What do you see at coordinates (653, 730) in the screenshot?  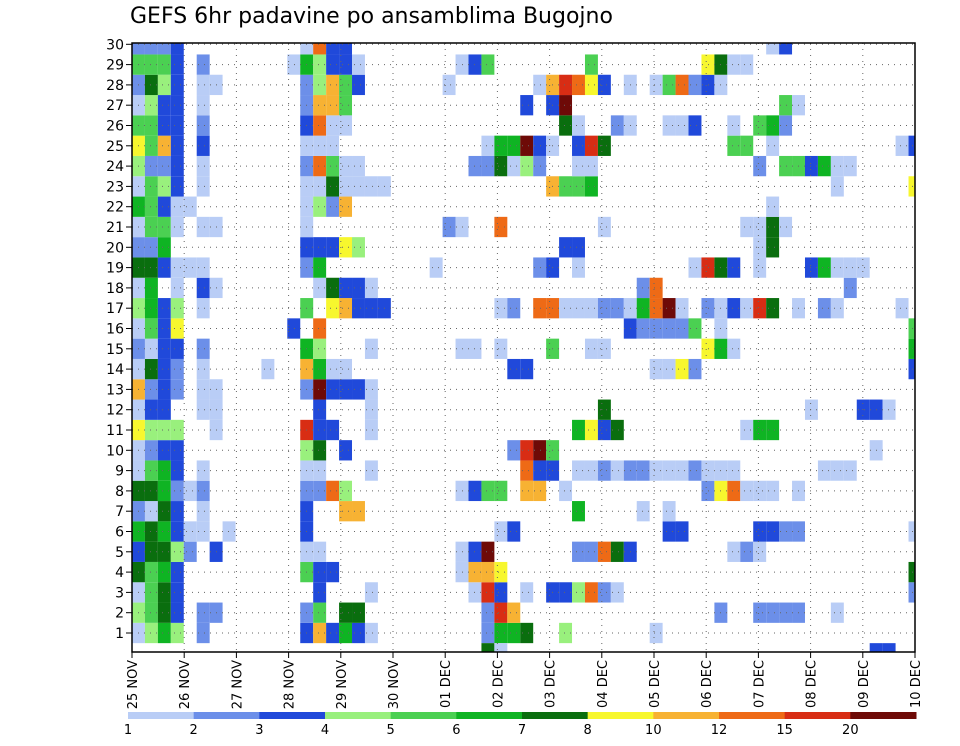 I see `colorbar-label: 10` at bounding box center [653, 730].